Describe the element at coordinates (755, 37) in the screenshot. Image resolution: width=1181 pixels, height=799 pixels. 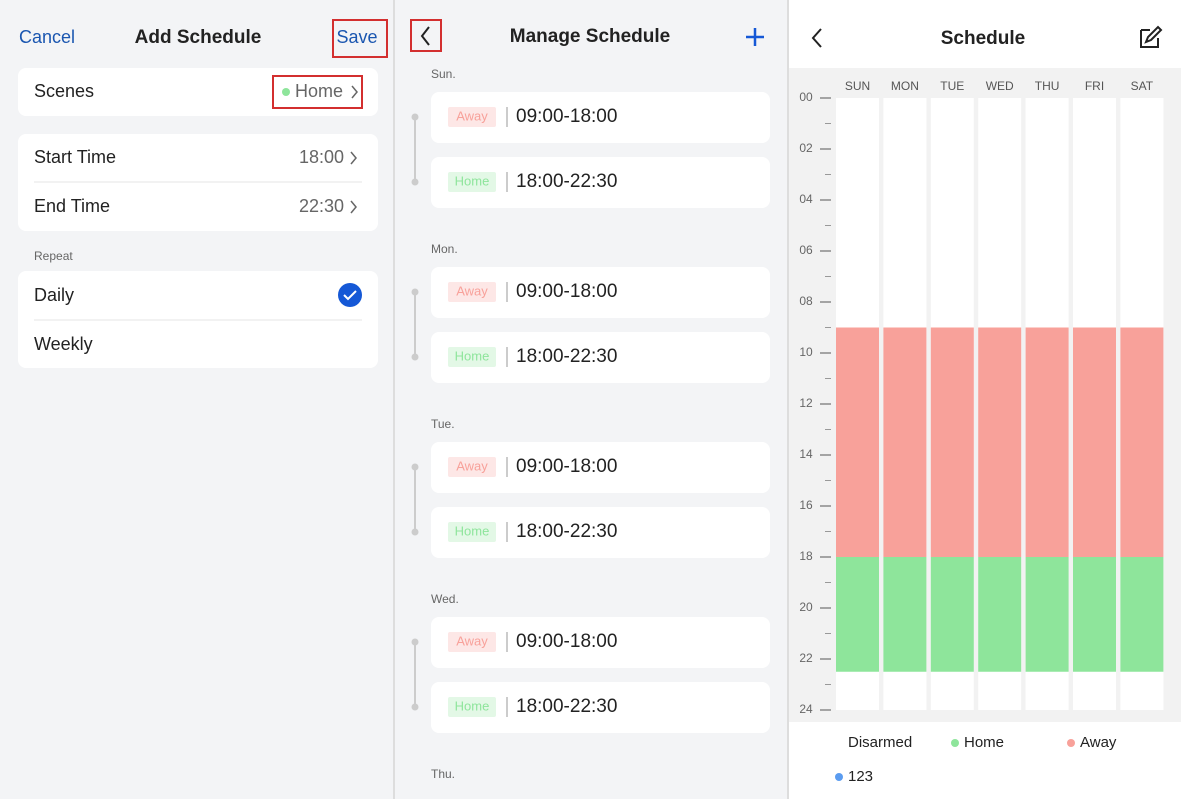
I see `add-button` at that location.